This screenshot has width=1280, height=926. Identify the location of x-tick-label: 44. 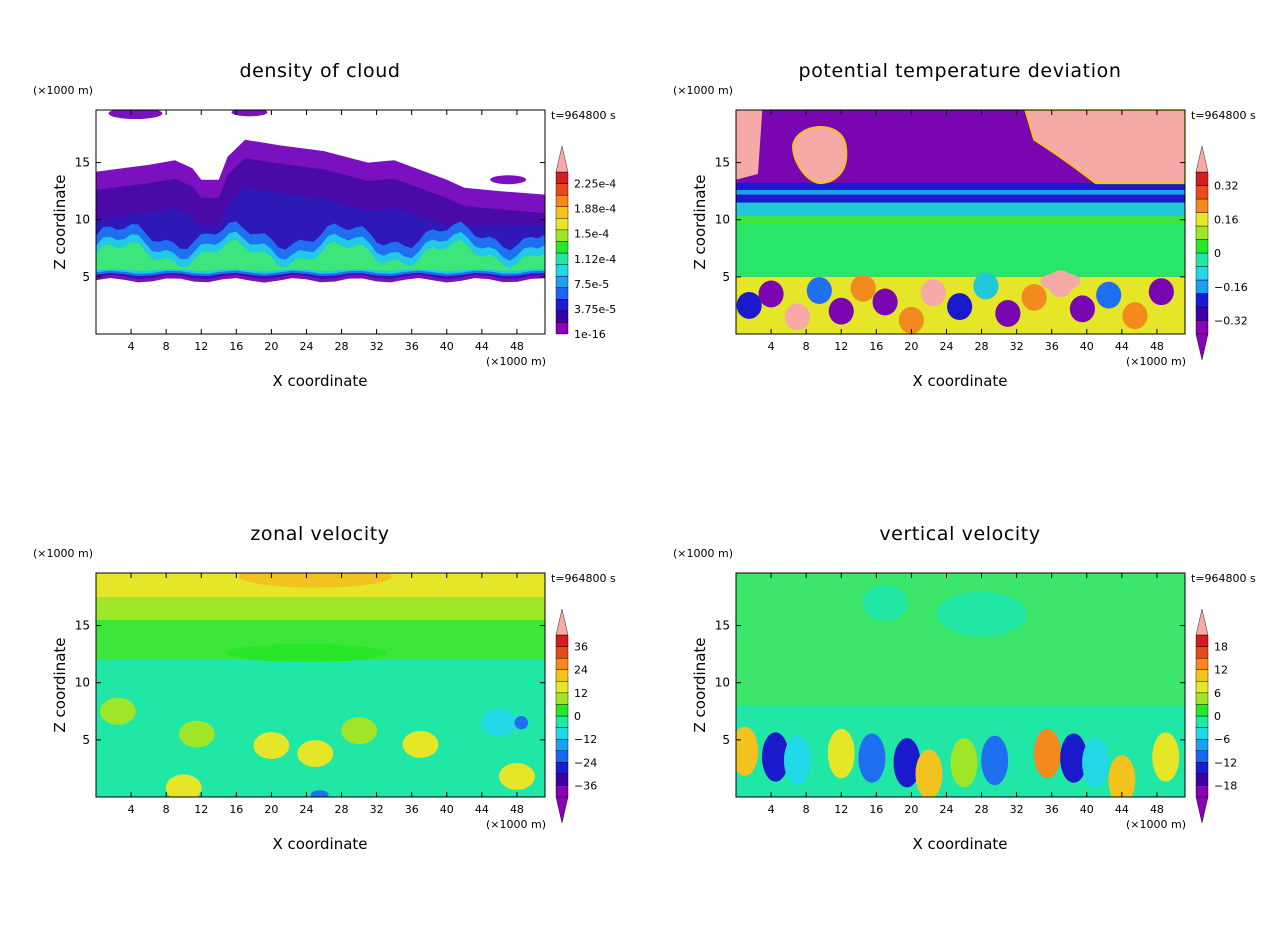
(482, 809).